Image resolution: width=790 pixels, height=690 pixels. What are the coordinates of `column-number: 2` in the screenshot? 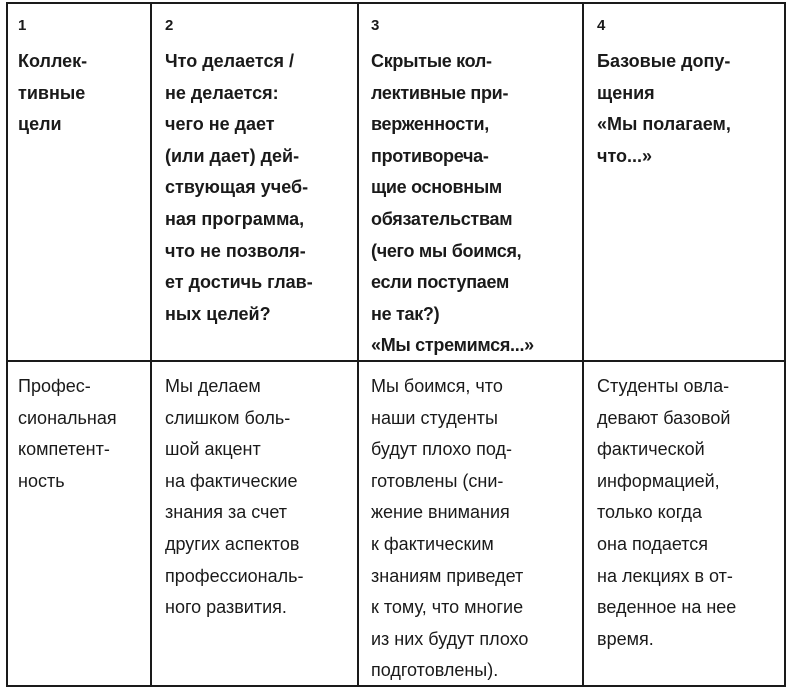 It's located at (169, 25).